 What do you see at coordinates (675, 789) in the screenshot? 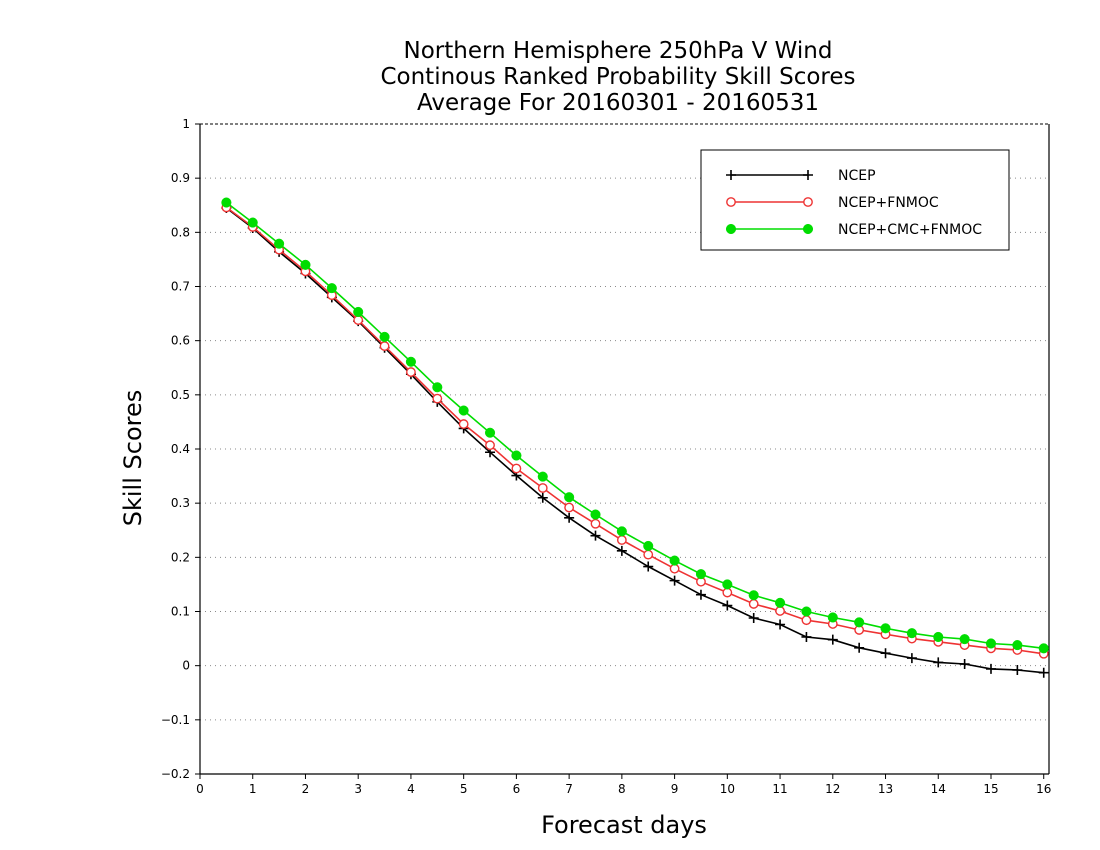
I see `x-tick-label: 9` at bounding box center [675, 789].